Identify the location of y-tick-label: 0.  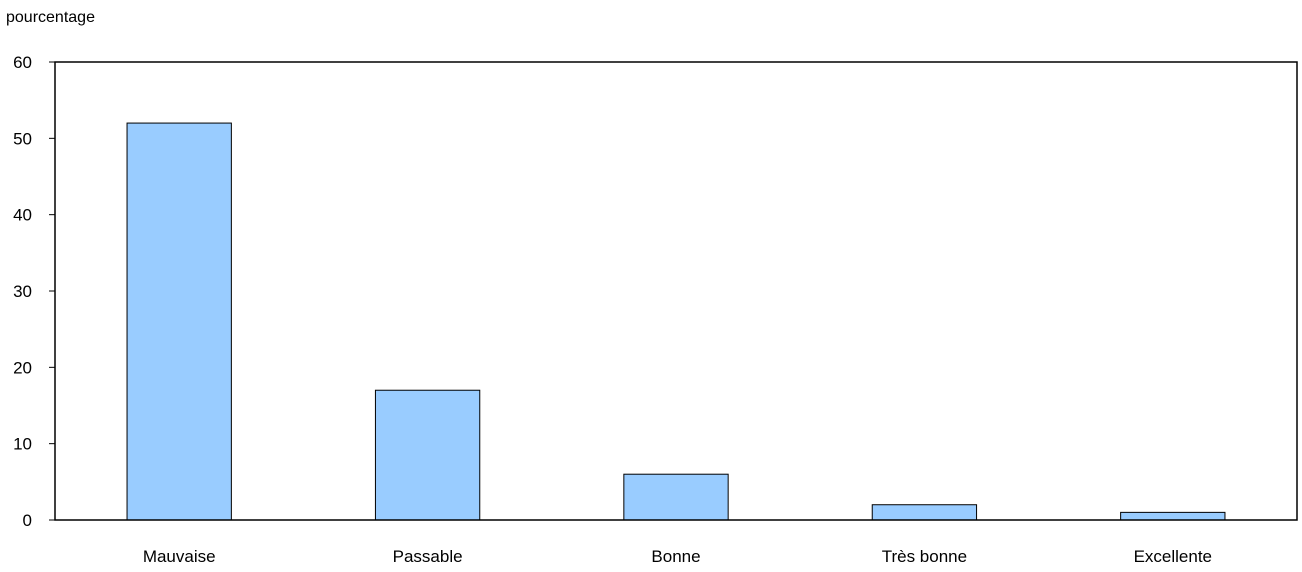
(27, 520).